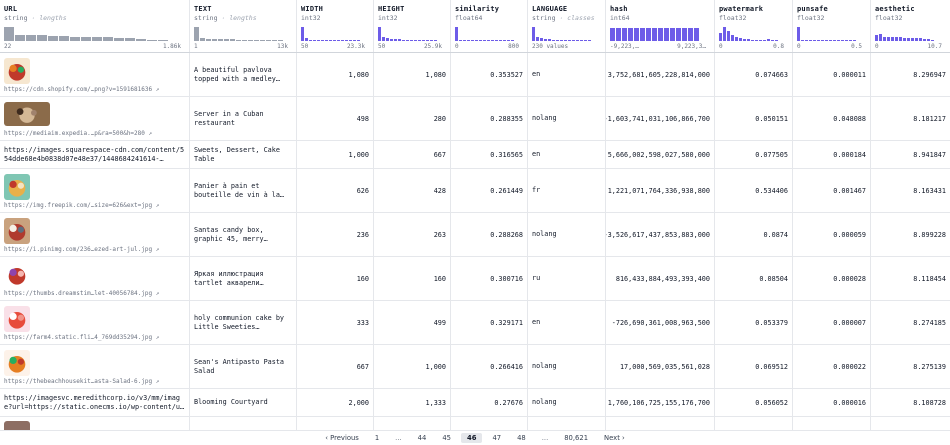  Describe the element at coordinates (489, 118) in the screenshot. I see `cell-similarity: 0.288355` at that location.